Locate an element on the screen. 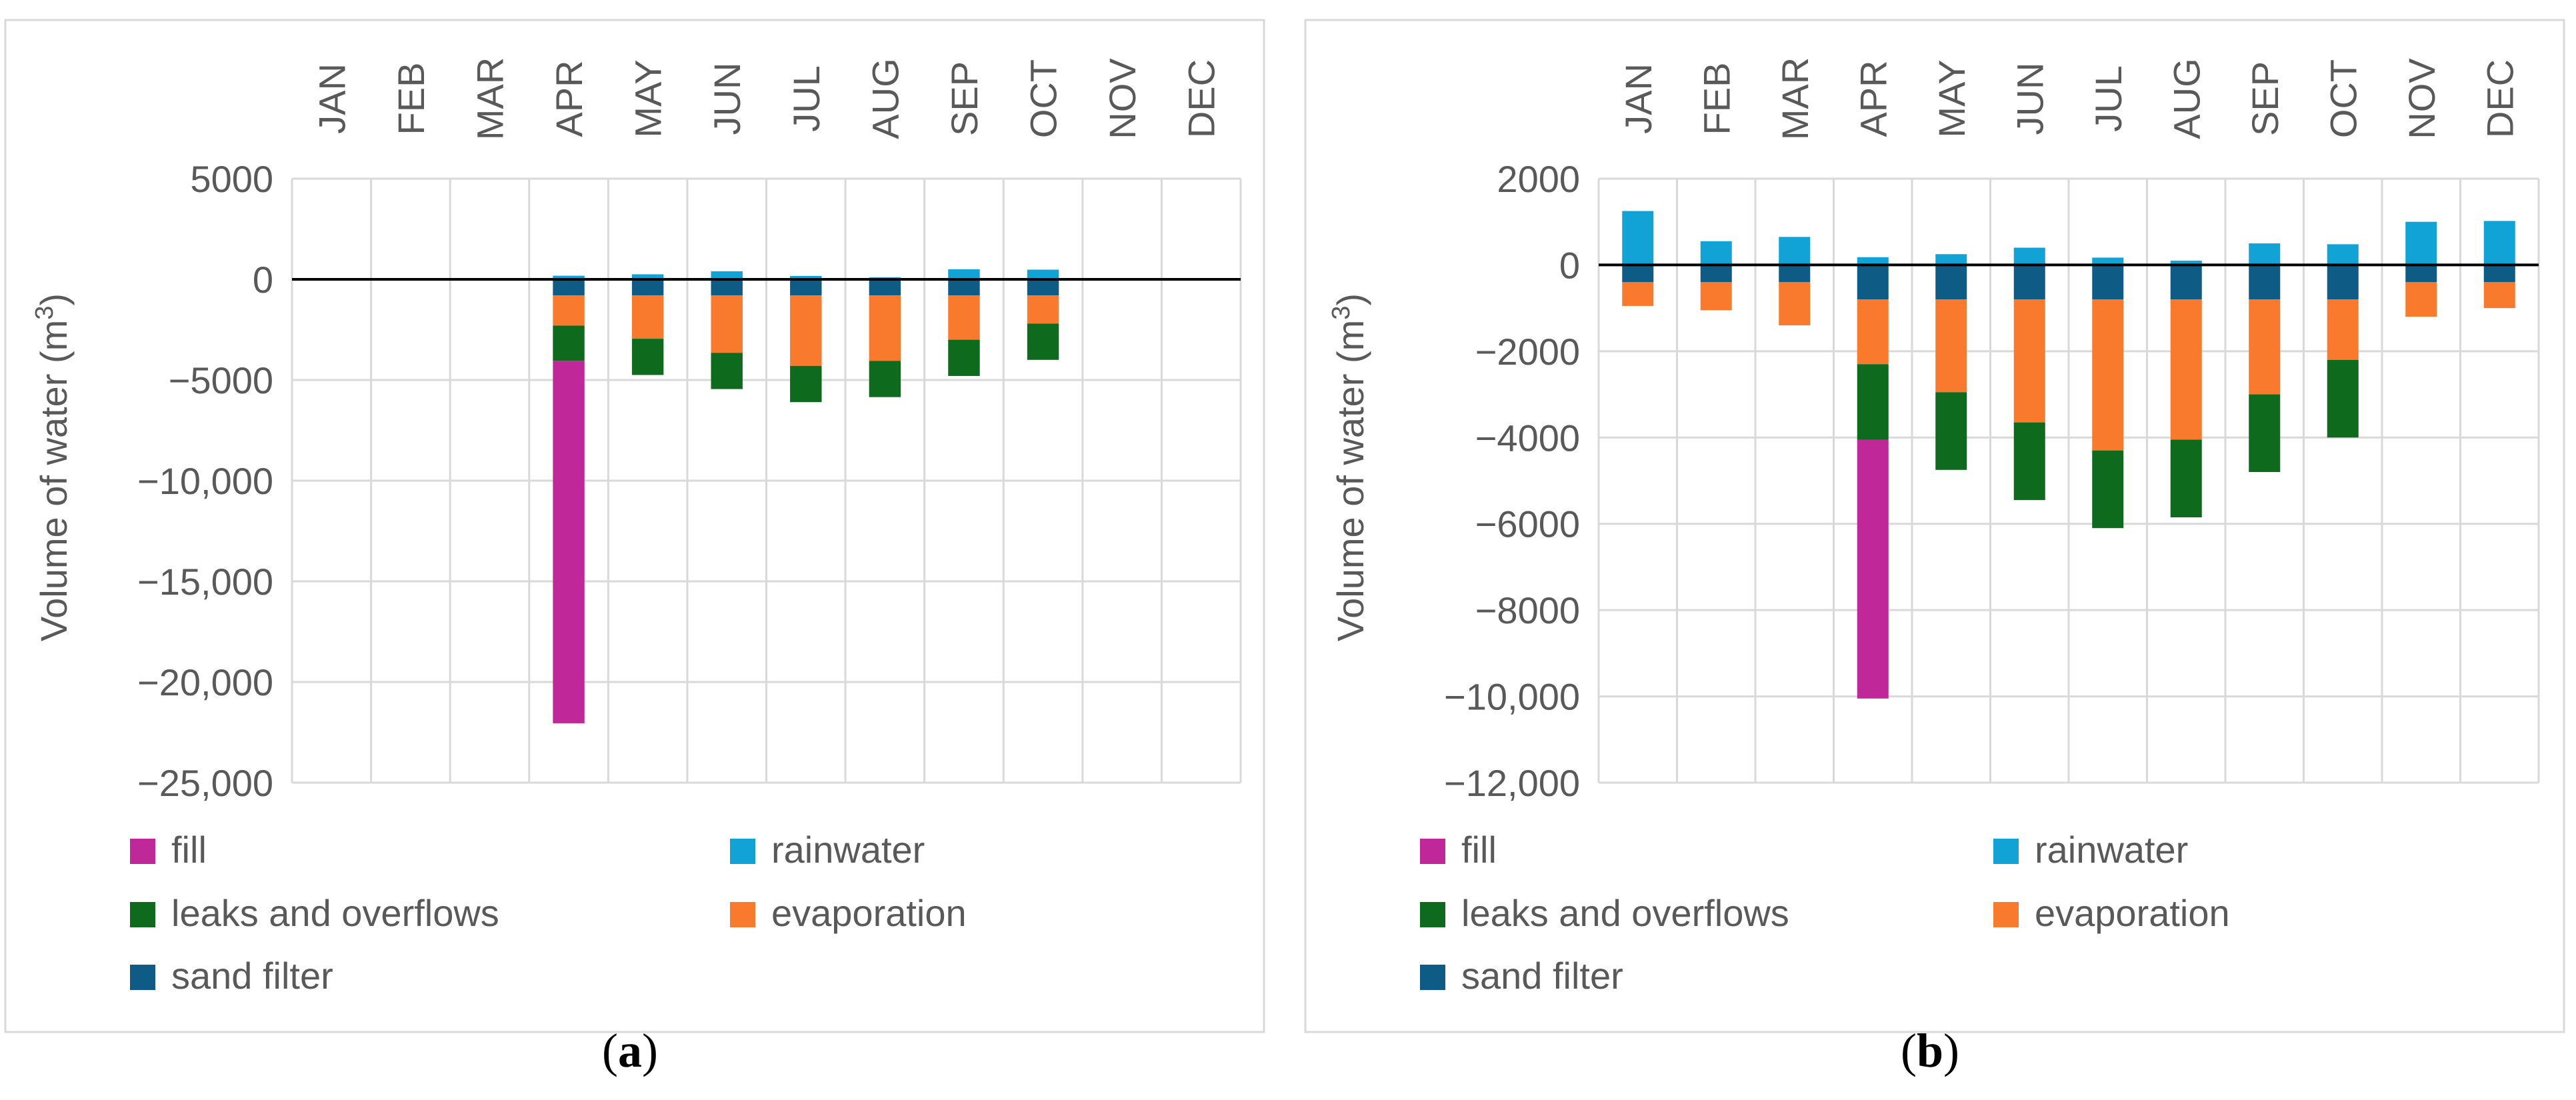  bar-leaks-and-overflows-sep is located at coordinates (964, 357).